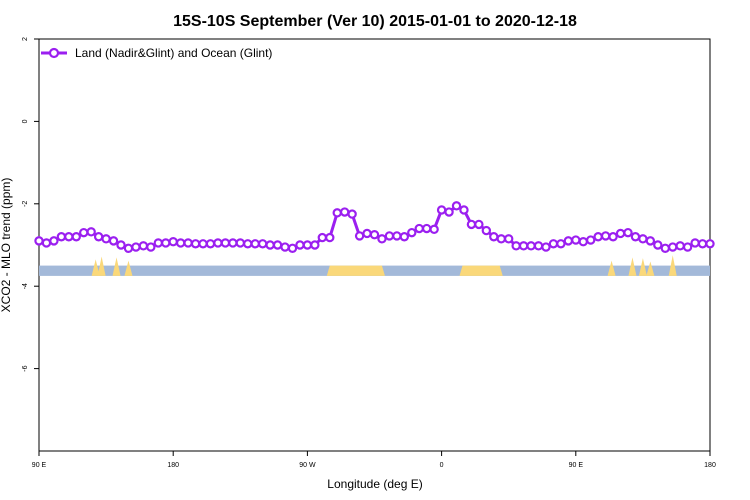 The height and width of the screenshot is (500, 750). Describe the element at coordinates (442, 465) in the screenshot. I see `x-tick-label: 0` at that location.